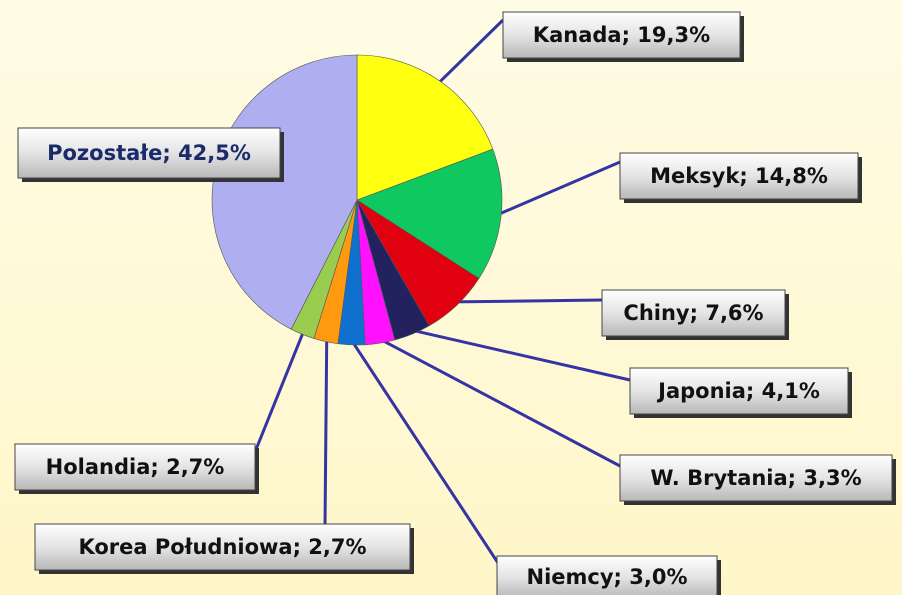 The image size is (902, 595). I want to click on slice-label: Niemcy; 3,0%, so click(607, 577).